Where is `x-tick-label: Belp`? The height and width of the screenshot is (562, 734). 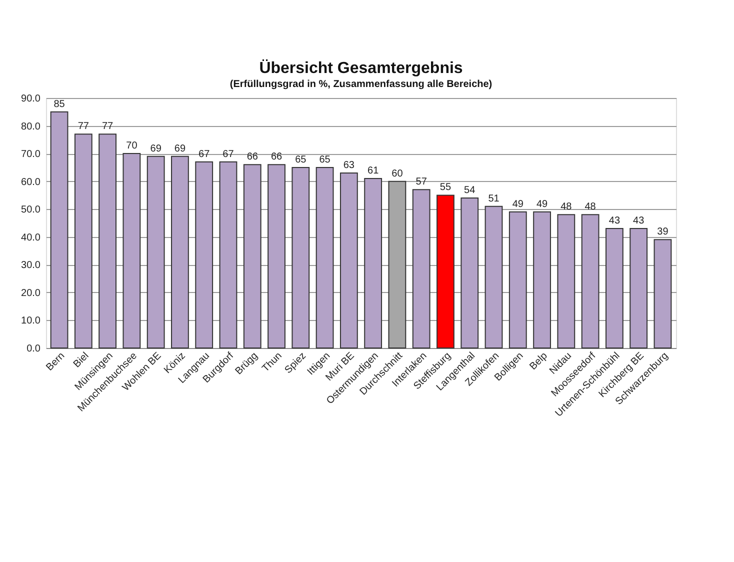
x-tick-label: Belp is located at coordinates (539, 361).